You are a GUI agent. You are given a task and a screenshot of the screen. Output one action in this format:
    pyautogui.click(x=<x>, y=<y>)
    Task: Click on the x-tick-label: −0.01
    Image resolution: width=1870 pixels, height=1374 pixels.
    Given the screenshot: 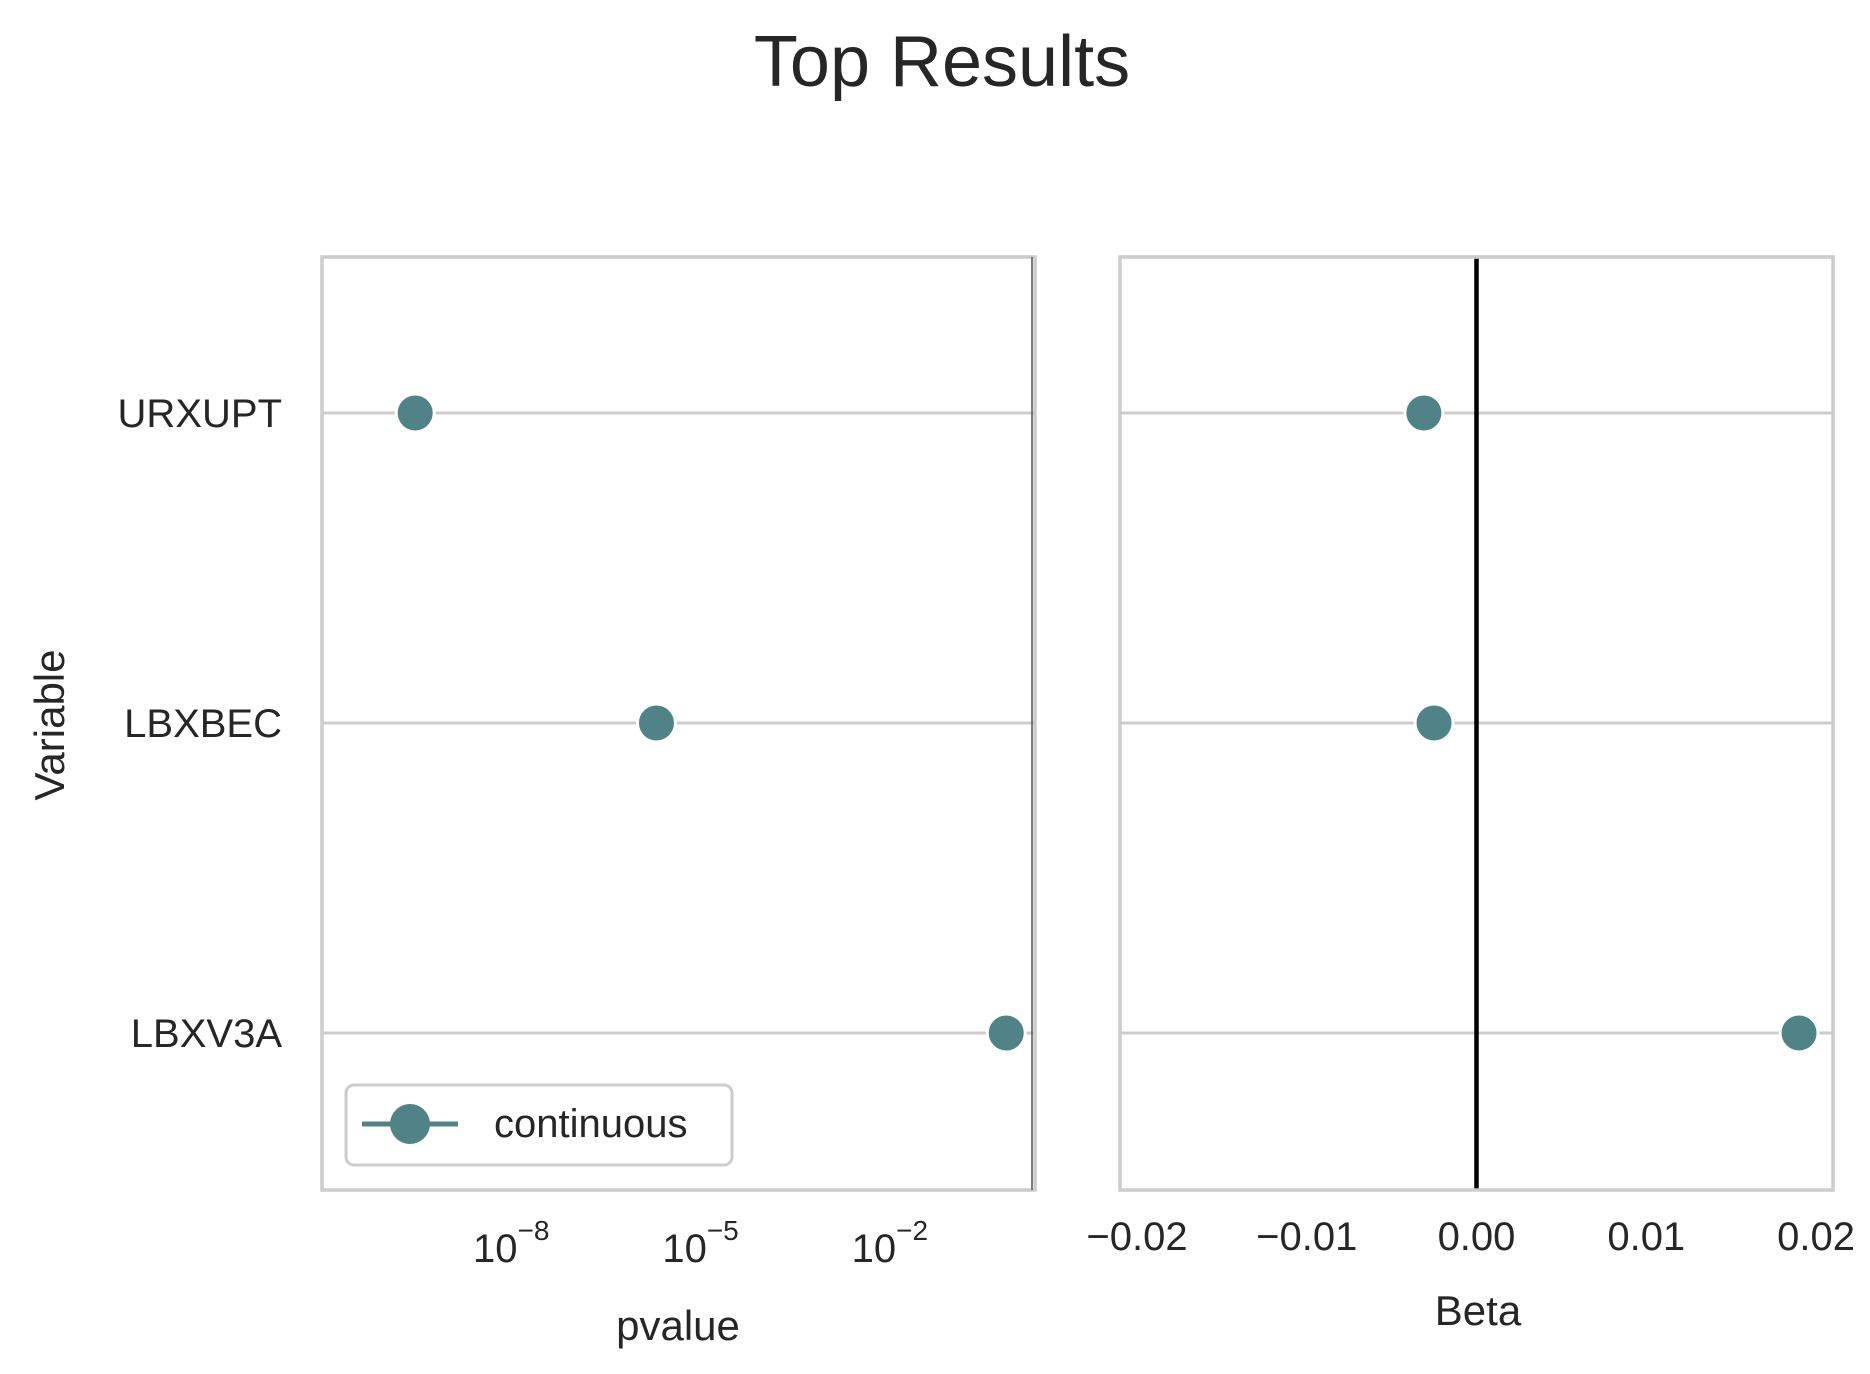 What is the action you would take?
    pyautogui.click(x=1306, y=1237)
    